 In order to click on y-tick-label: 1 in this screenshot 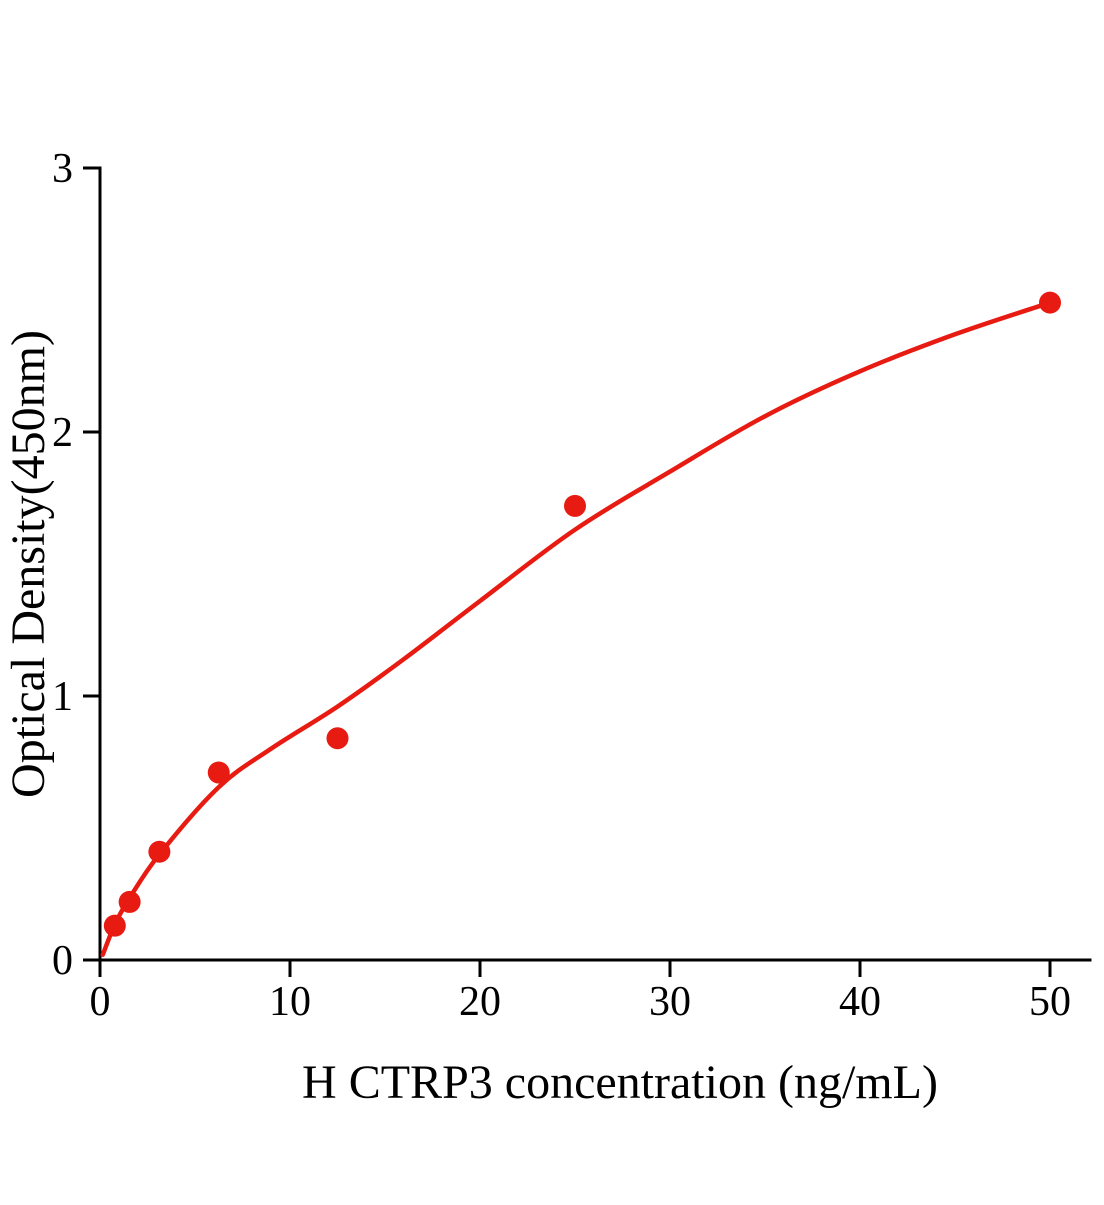, I will do `click(62, 697)`.